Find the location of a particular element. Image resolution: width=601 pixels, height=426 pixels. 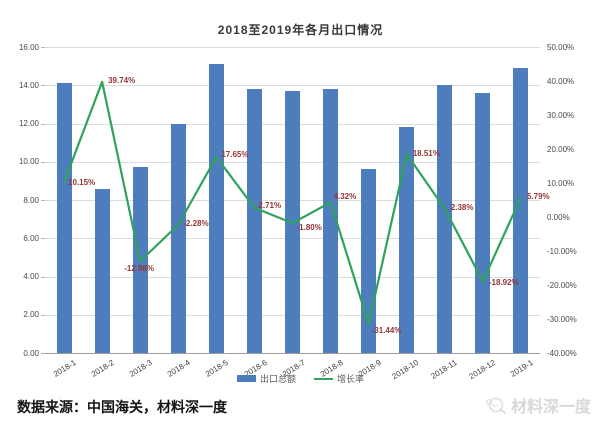

growth-rate-data-label: 18.51% is located at coordinates (426, 153).